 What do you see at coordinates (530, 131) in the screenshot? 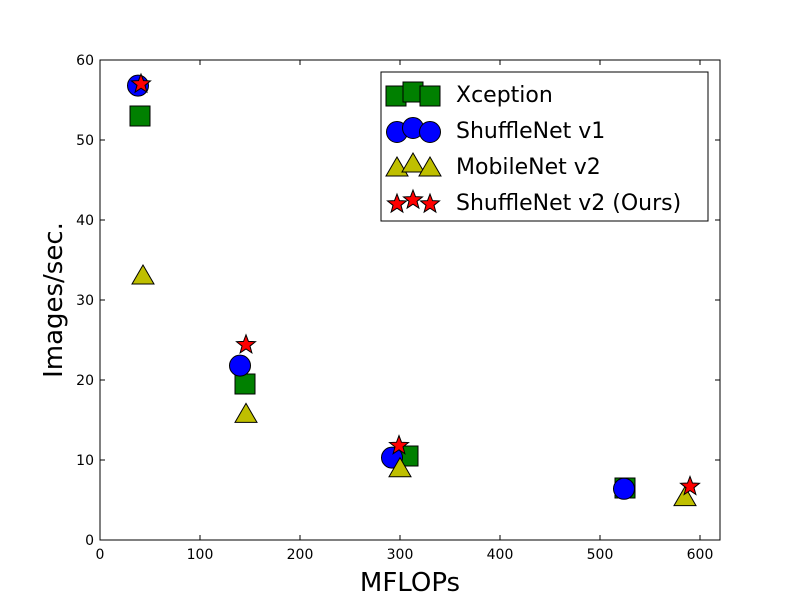
I see `legend-label: ShuffleNet v1` at bounding box center [530, 131].